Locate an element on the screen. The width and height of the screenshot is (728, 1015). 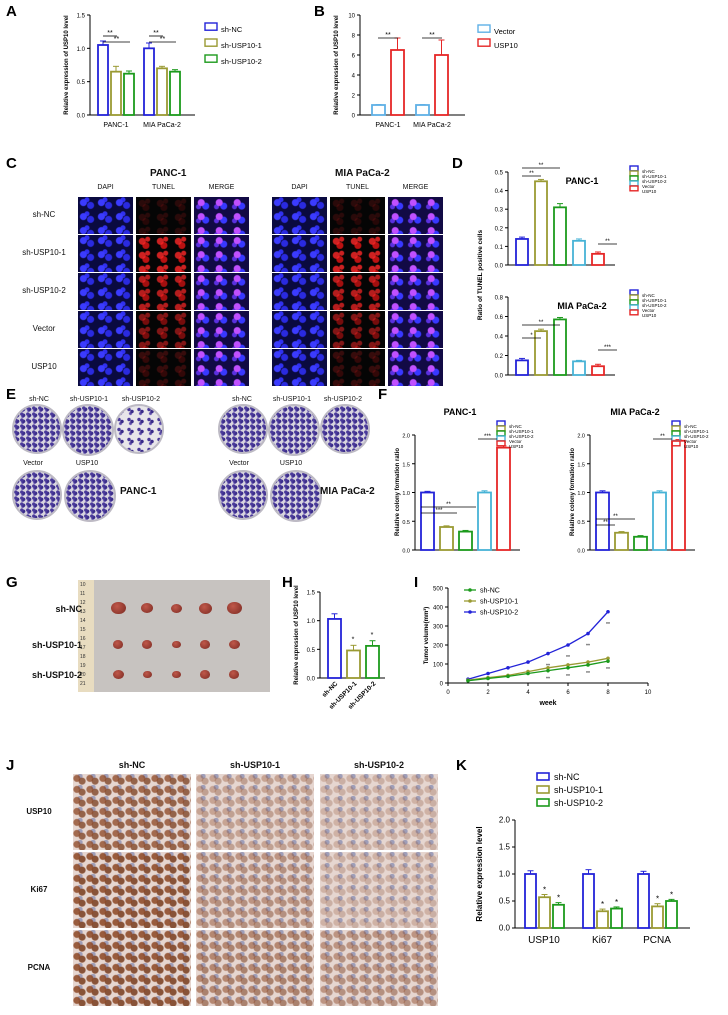
x-tick-label: Ki67 is located at coordinates (602, 940).